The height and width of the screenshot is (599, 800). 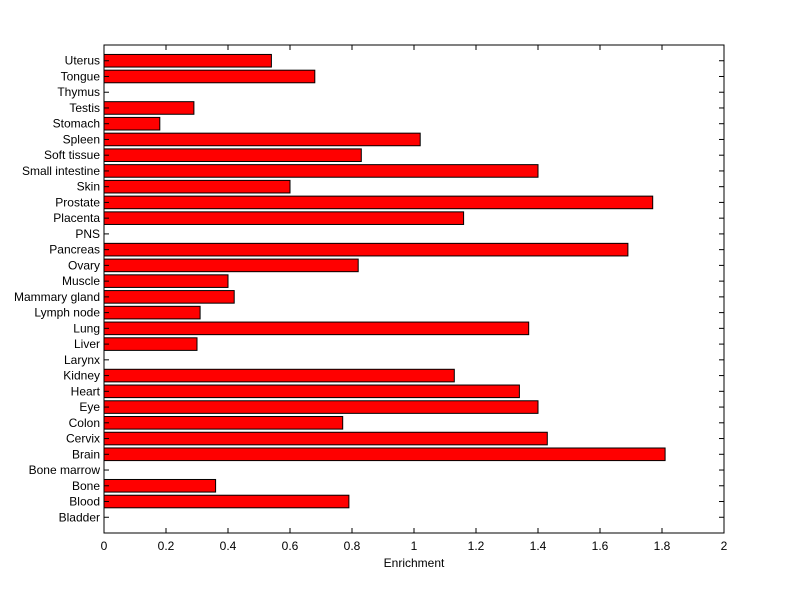 What do you see at coordinates (223, 423) in the screenshot?
I see `bar-colon` at bounding box center [223, 423].